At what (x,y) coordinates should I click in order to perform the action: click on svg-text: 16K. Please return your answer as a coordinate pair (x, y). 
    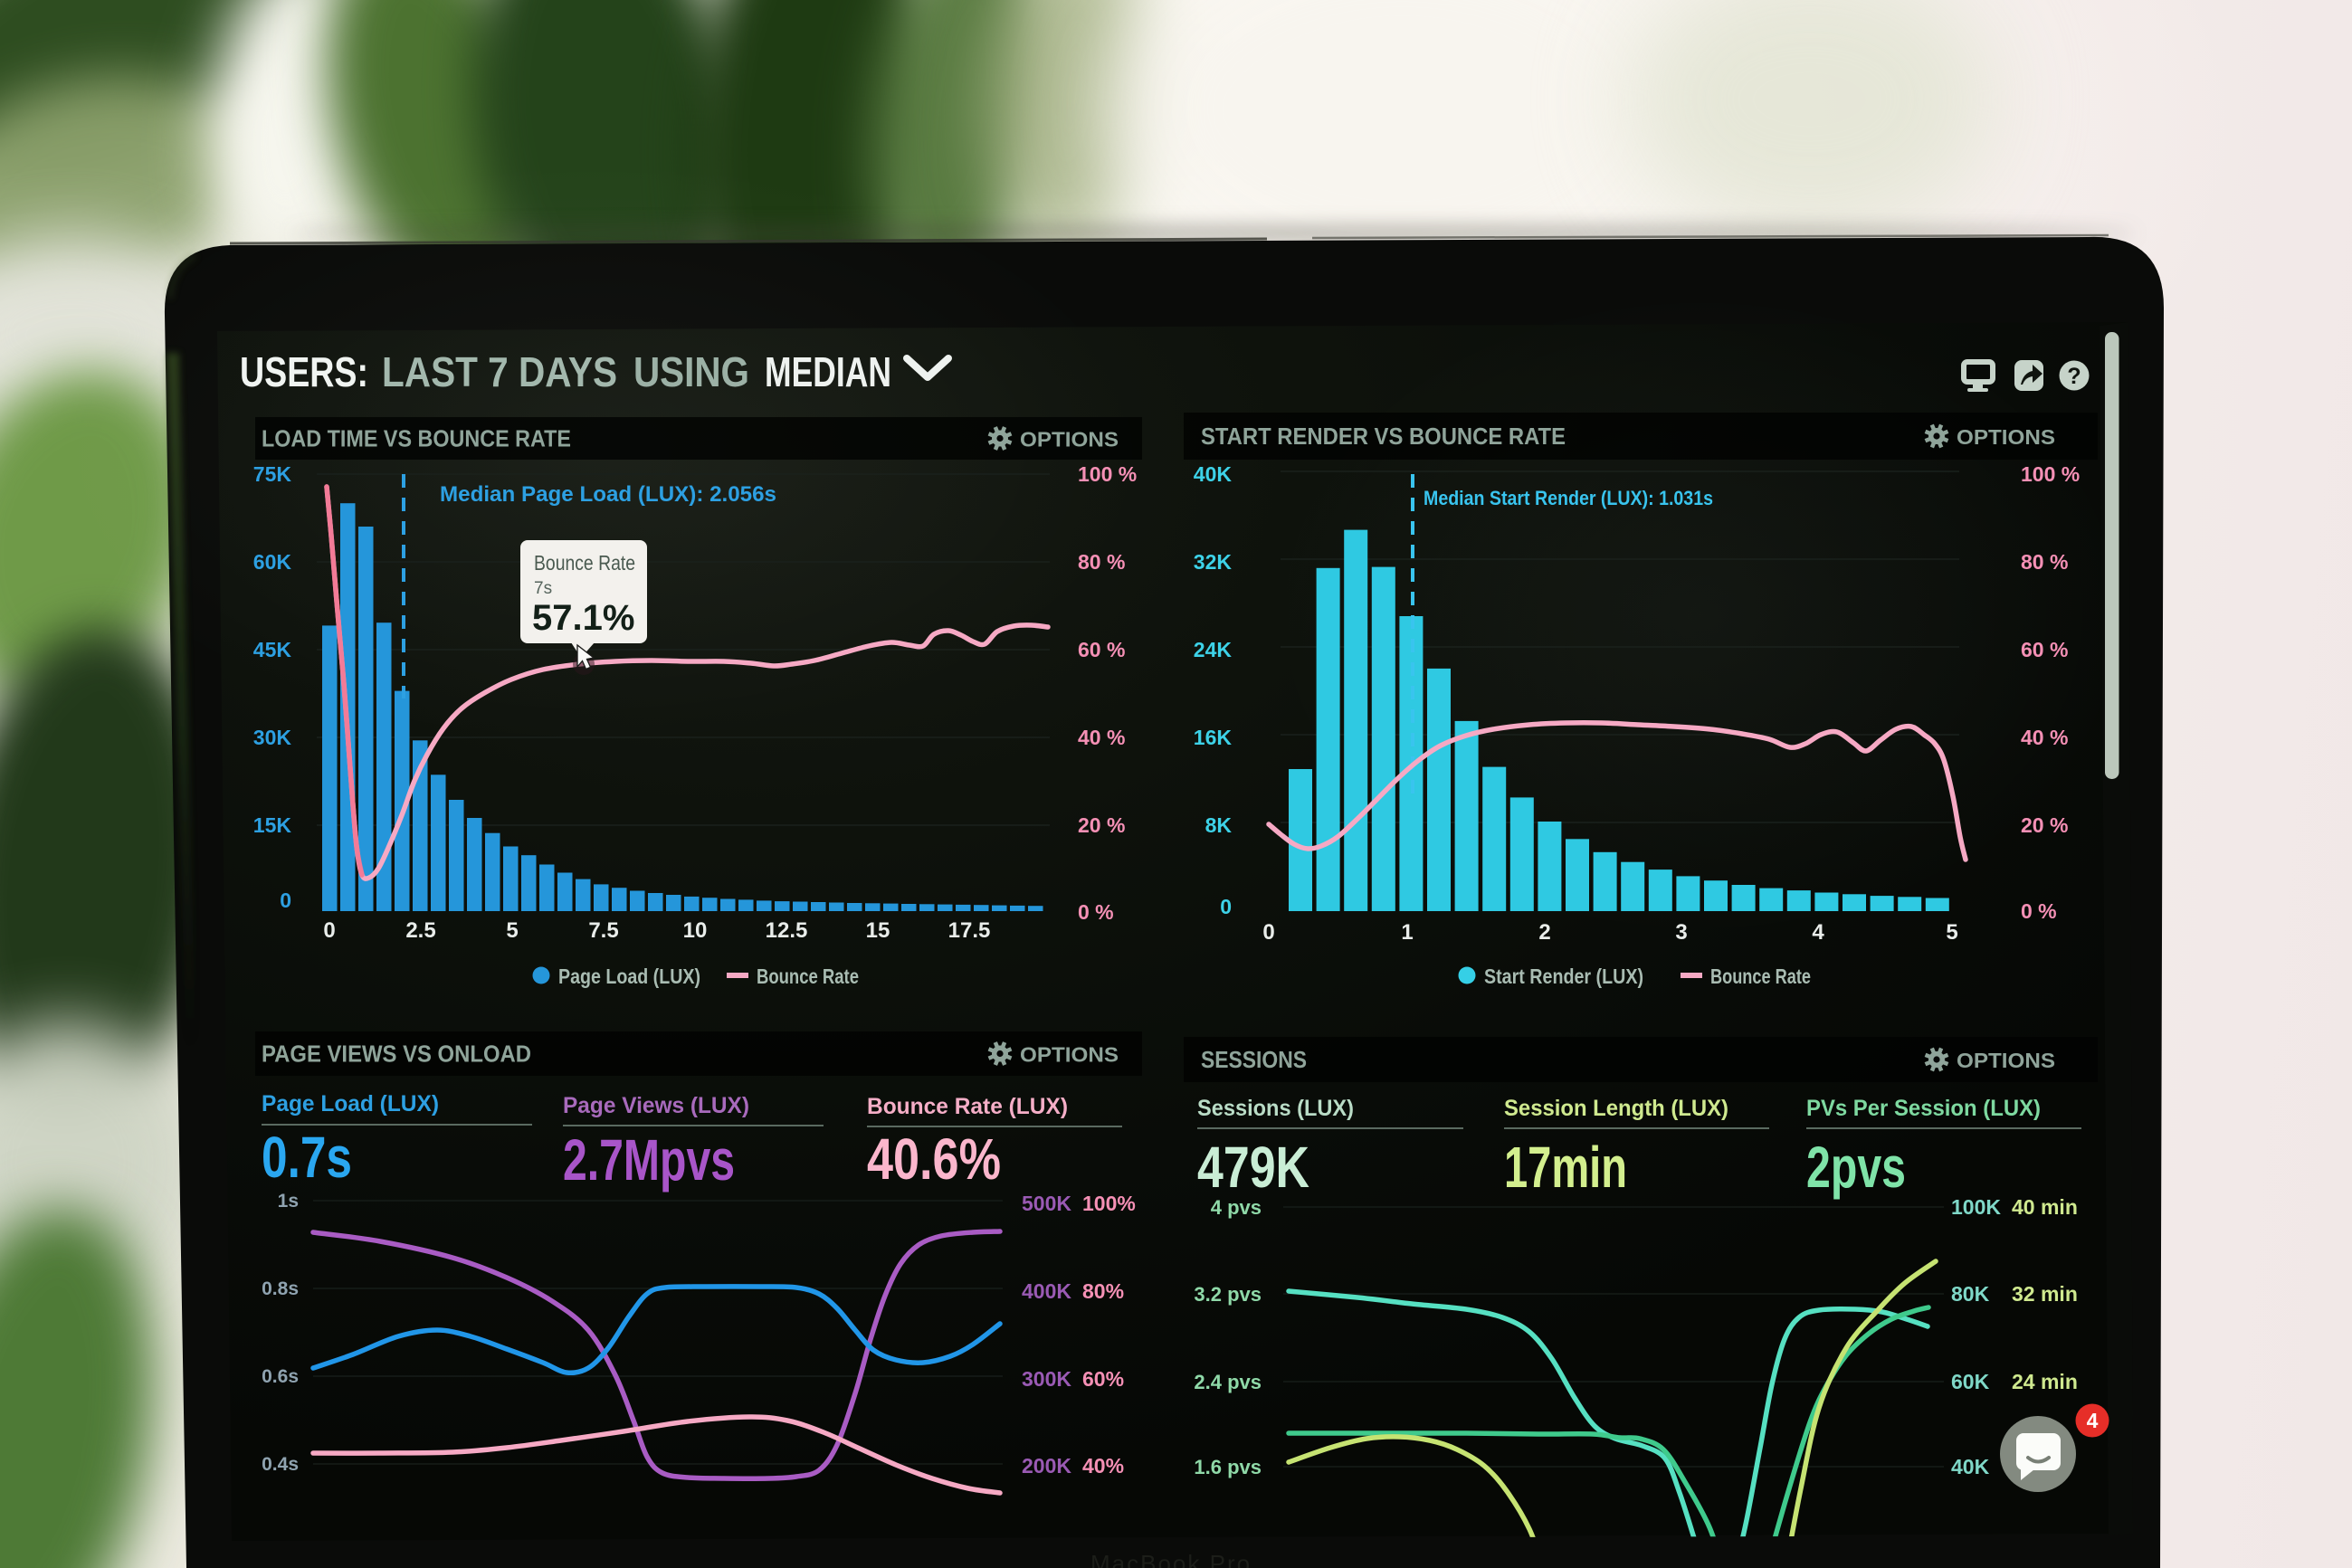
    Looking at the image, I should click on (1214, 738).